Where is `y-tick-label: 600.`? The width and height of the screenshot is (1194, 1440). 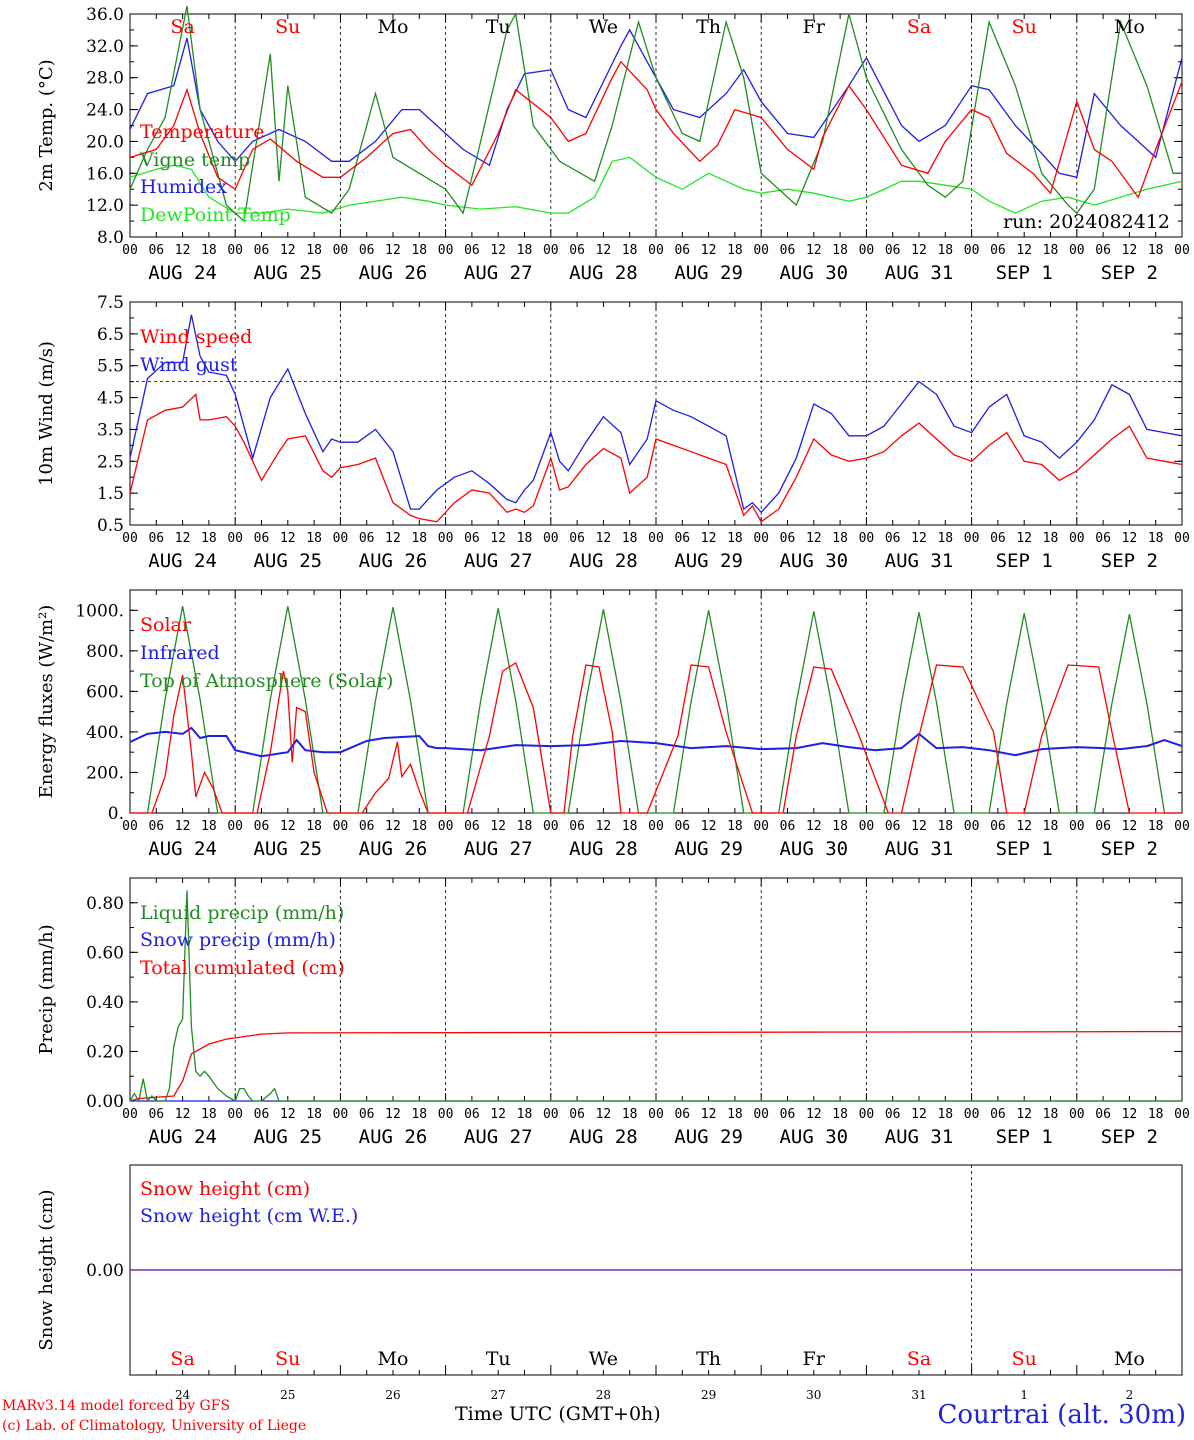 y-tick-label: 600. is located at coordinates (105, 692).